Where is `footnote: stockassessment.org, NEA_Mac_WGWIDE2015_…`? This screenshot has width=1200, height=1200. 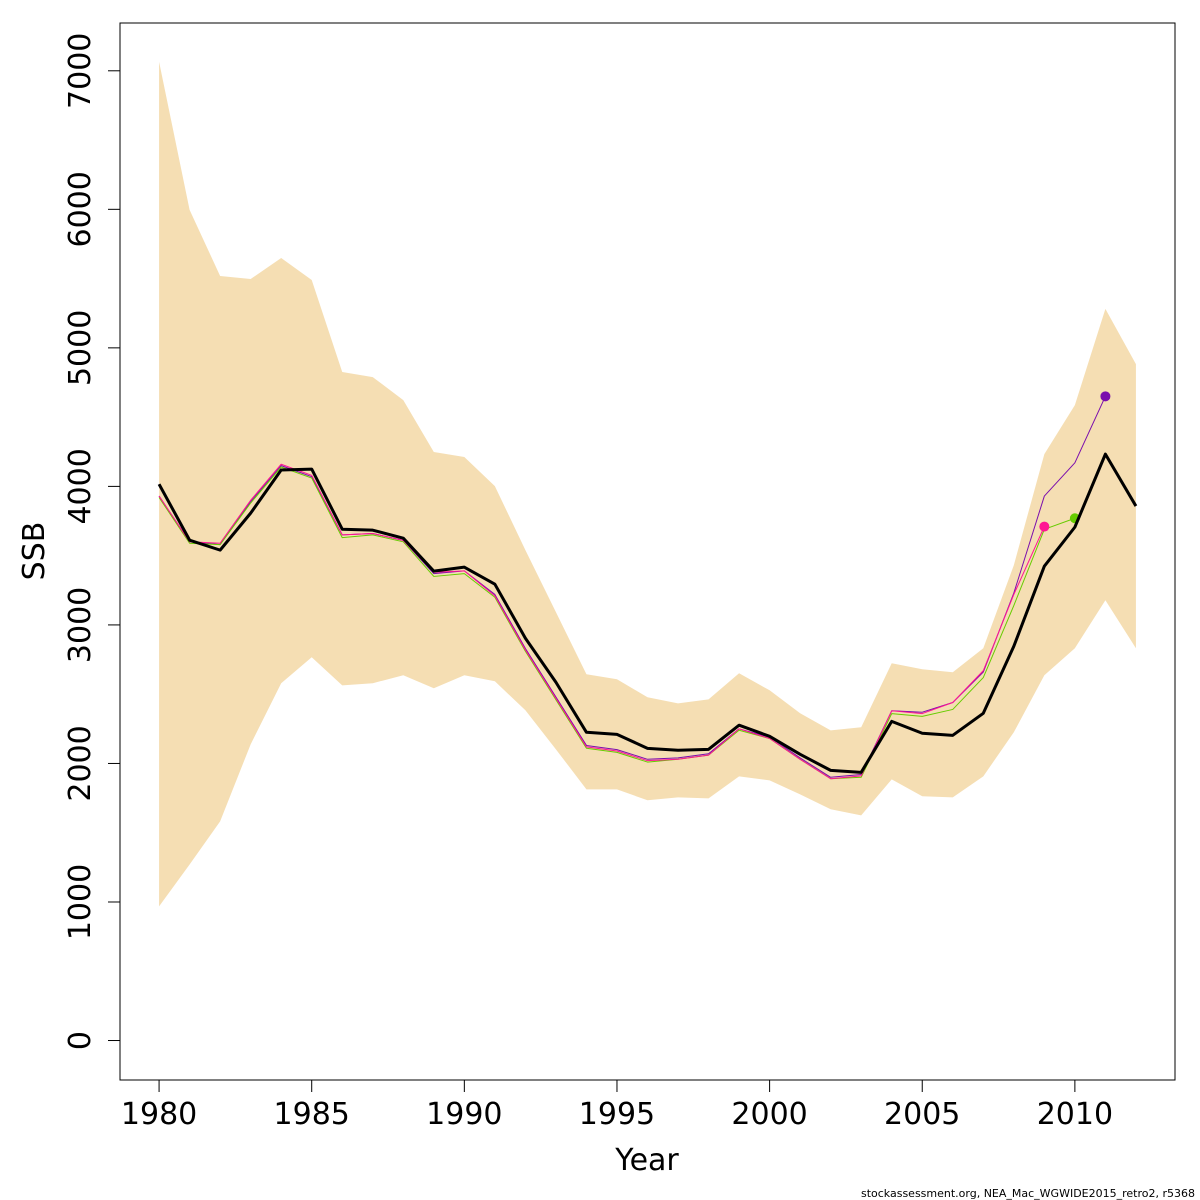
footnote: stockassessment.org, NEA_Mac_WGWIDE2015_… is located at coordinates (1028, 1193).